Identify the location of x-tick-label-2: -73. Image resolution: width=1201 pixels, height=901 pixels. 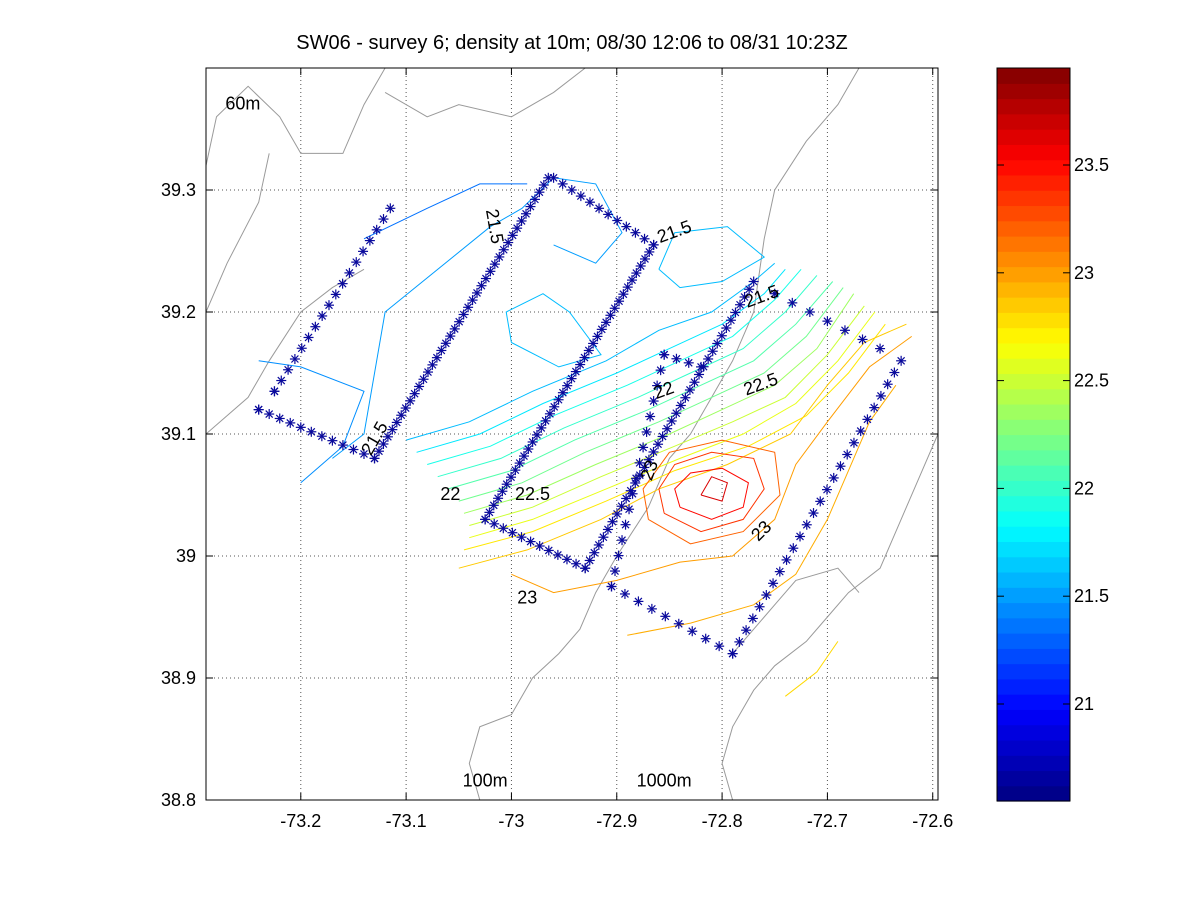
(511, 821).